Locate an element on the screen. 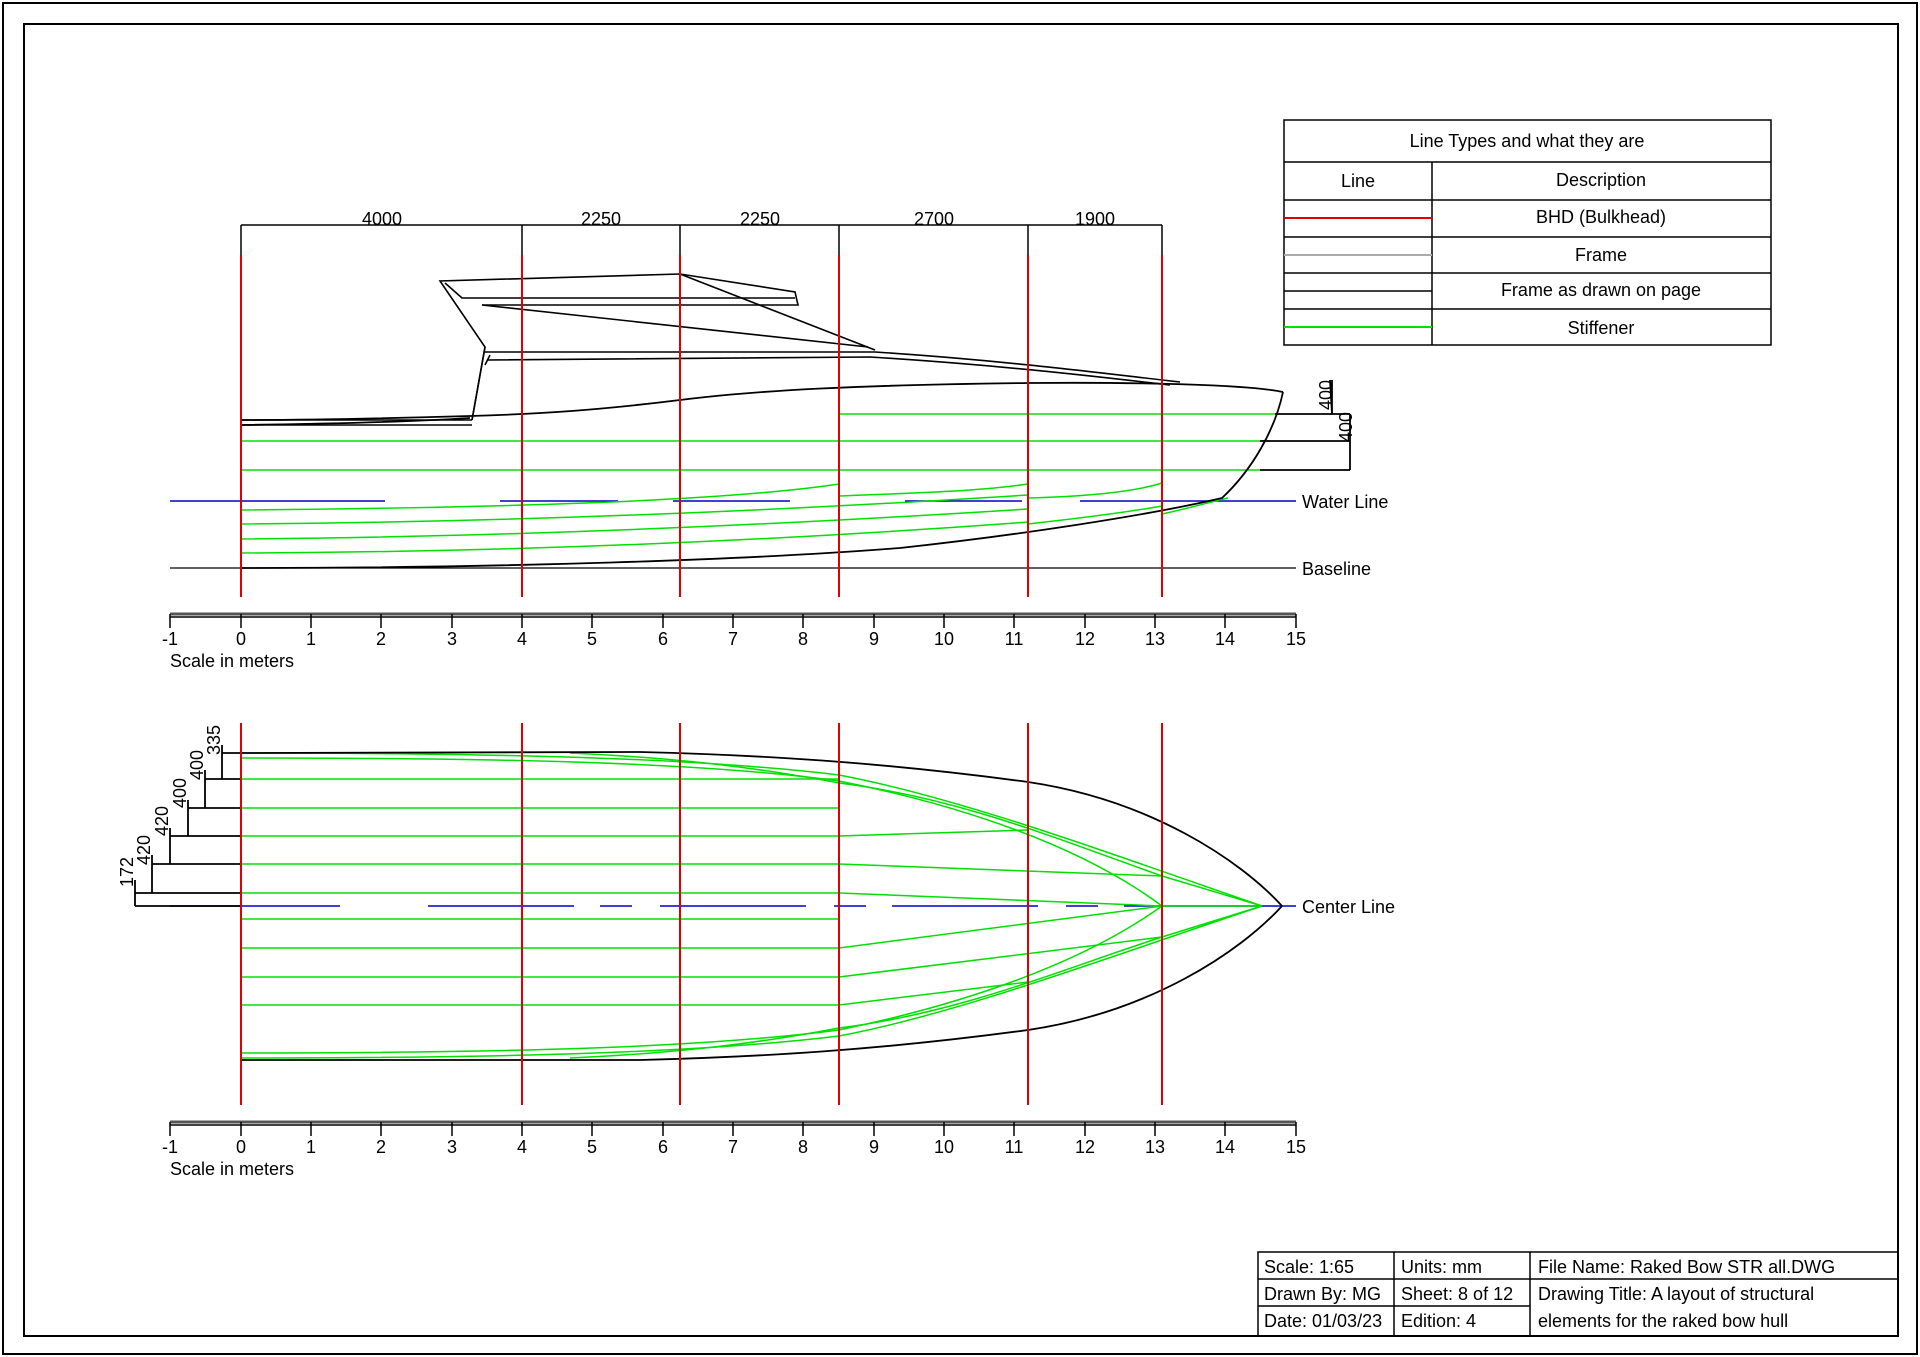 This screenshot has width=1920, height=1357. legend-desc: Frame is located at coordinates (1601, 255).